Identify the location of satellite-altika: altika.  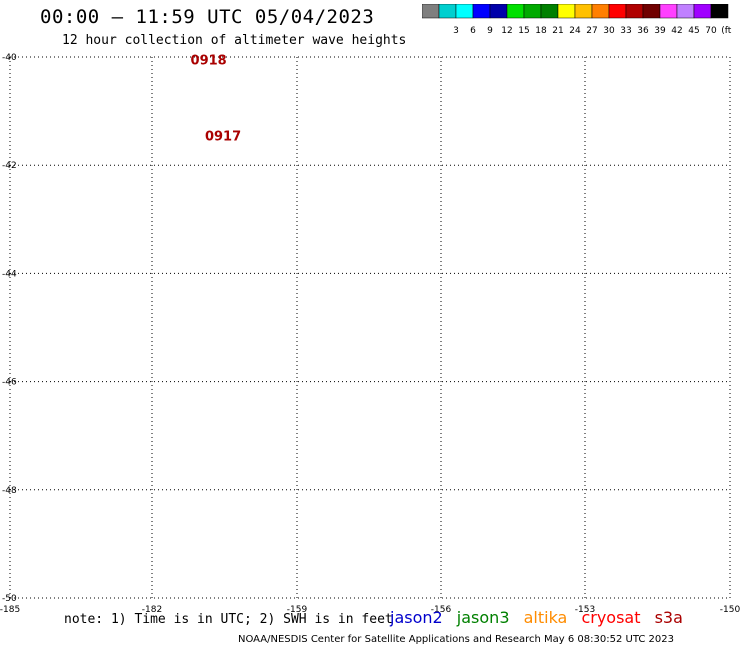
(545, 617).